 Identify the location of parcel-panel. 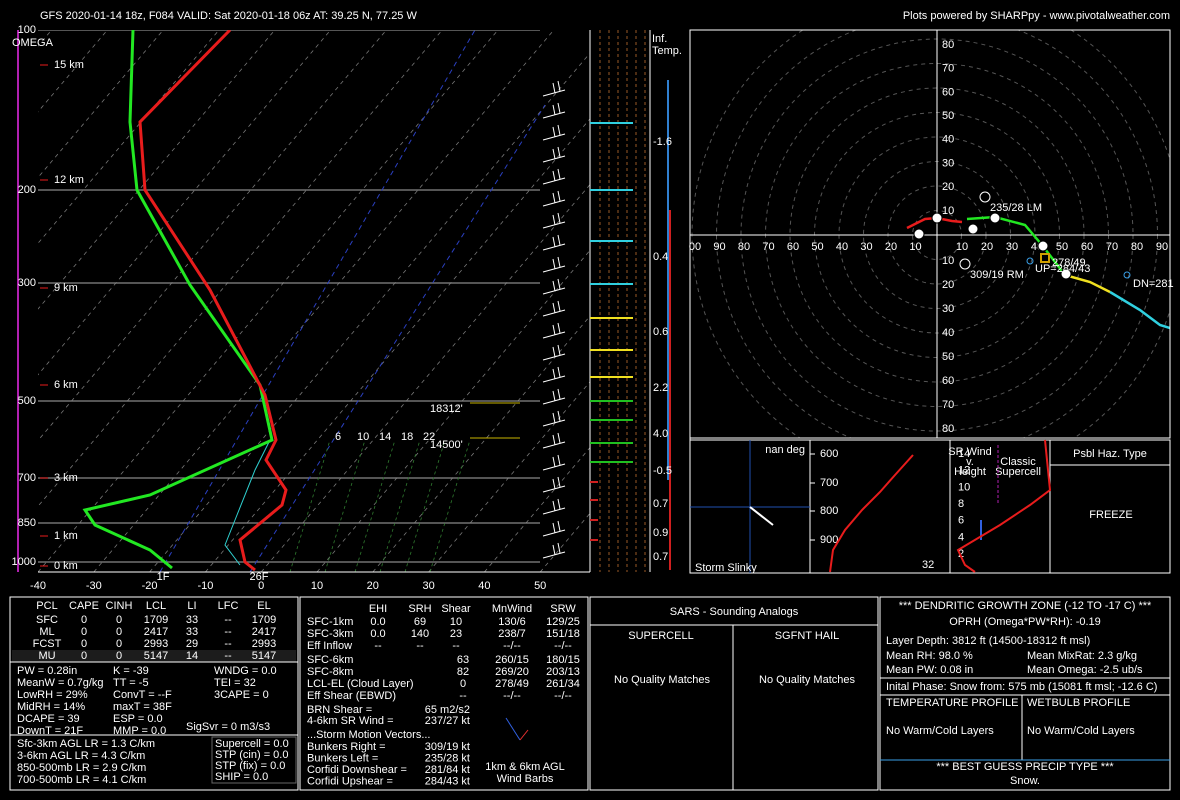
(154, 693).